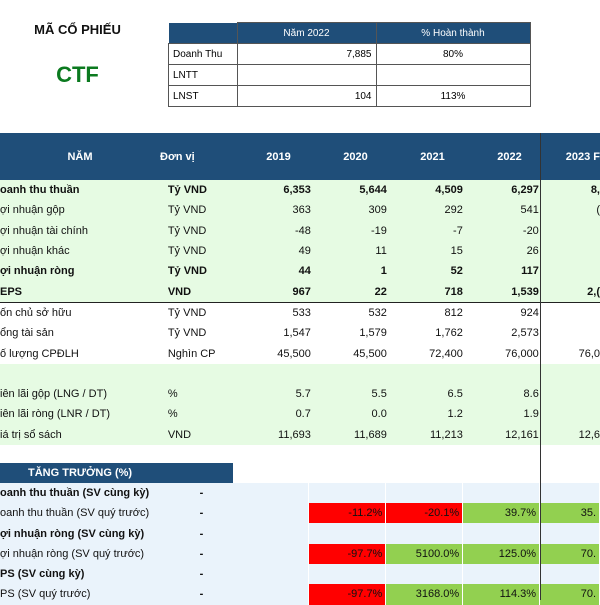 The width and height of the screenshot is (600, 605). Describe the element at coordinates (370, 434) in the screenshot. I see `row-value: 11,689` at that location.